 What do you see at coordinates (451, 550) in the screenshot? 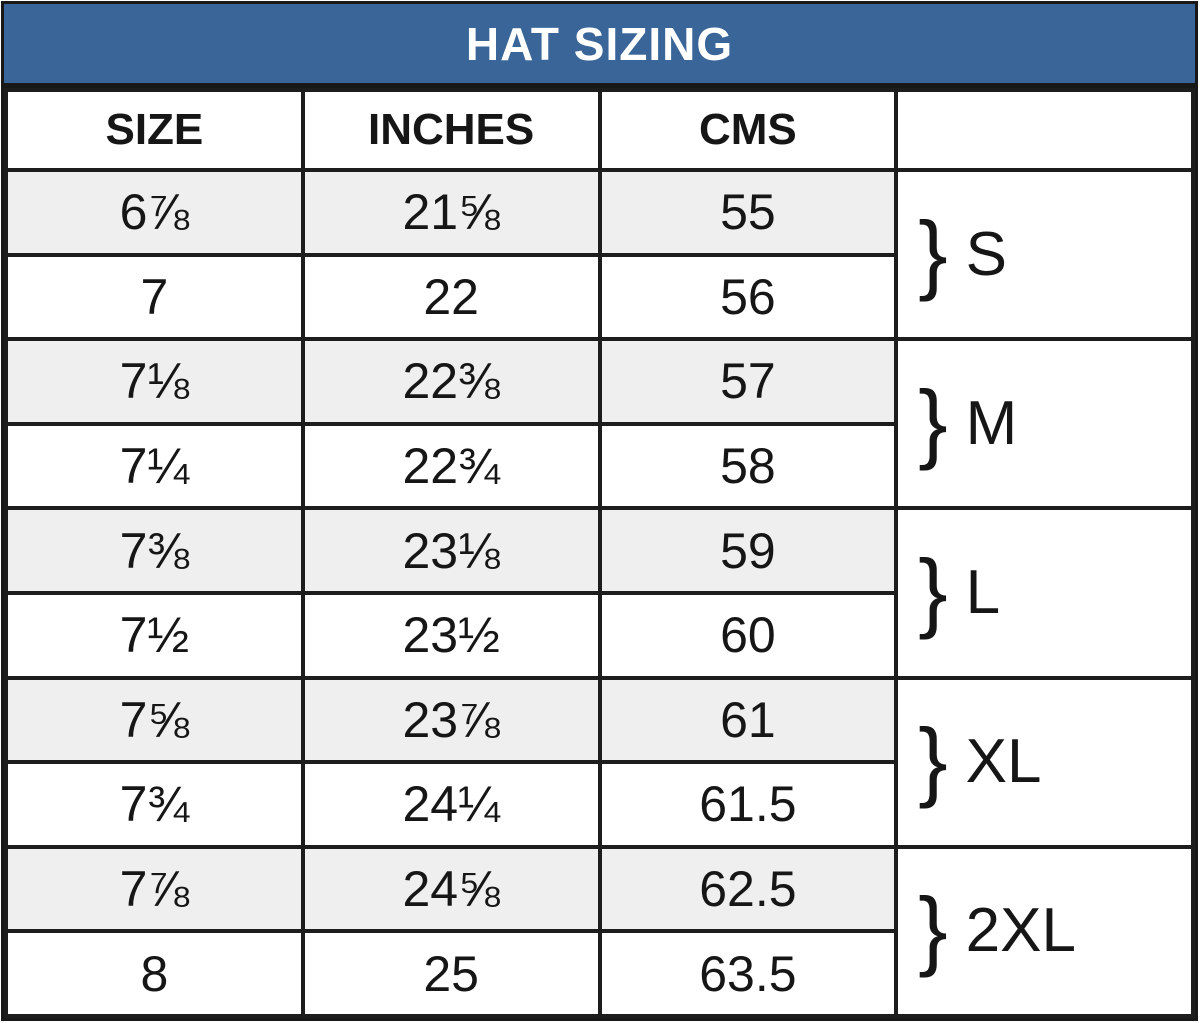
I see `inches-cell: 23⅛` at bounding box center [451, 550].